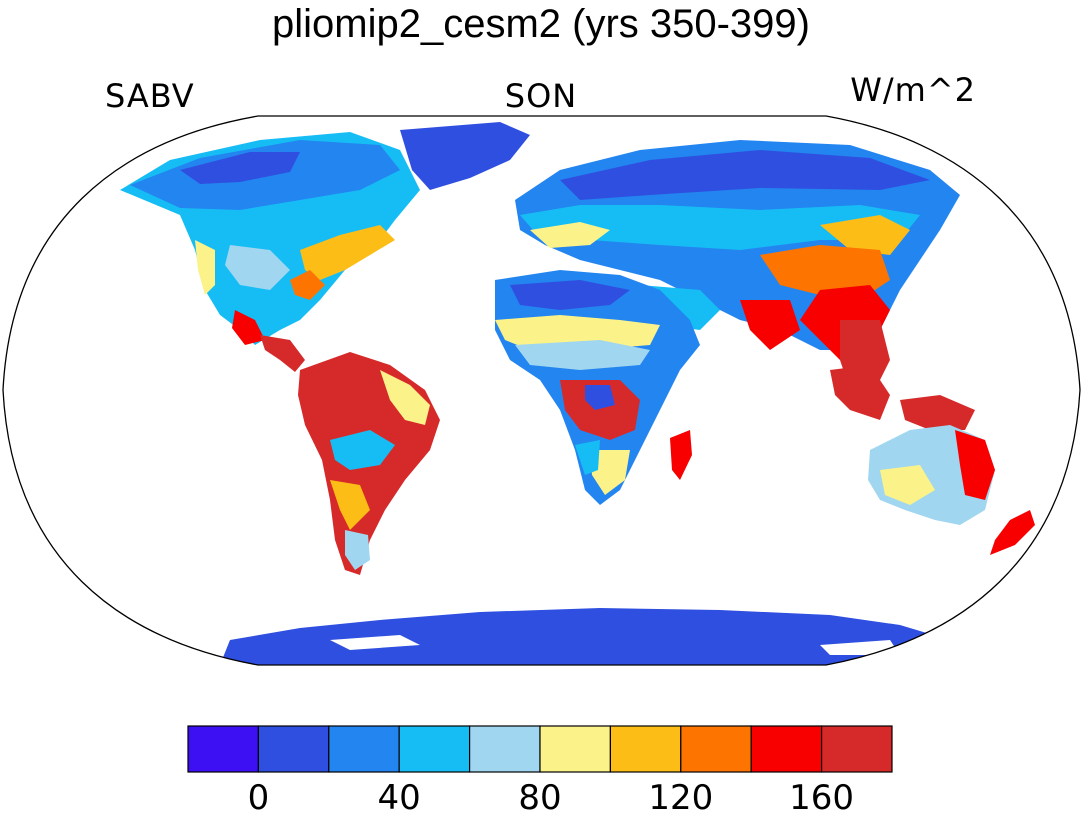 The height and width of the screenshot is (818, 1082). What do you see at coordinates (590, 636) in the screenshot?
I see `antarctica` at bounding box center [590, 636].